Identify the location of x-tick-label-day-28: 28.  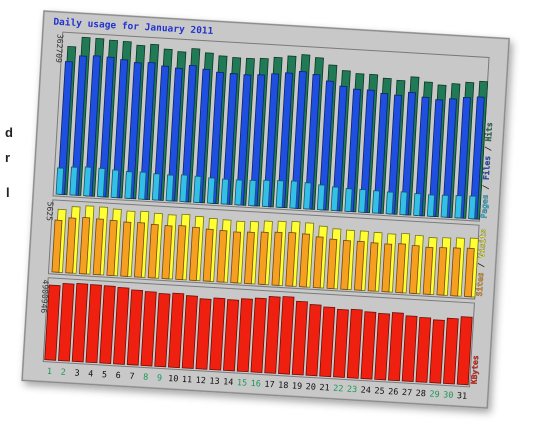
(420, 394).